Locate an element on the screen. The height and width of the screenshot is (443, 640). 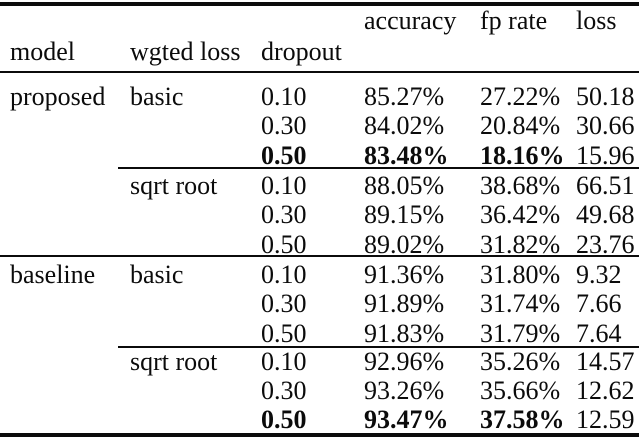
cell-fp-rate: 31.82% is located at coordinates (520, 244).